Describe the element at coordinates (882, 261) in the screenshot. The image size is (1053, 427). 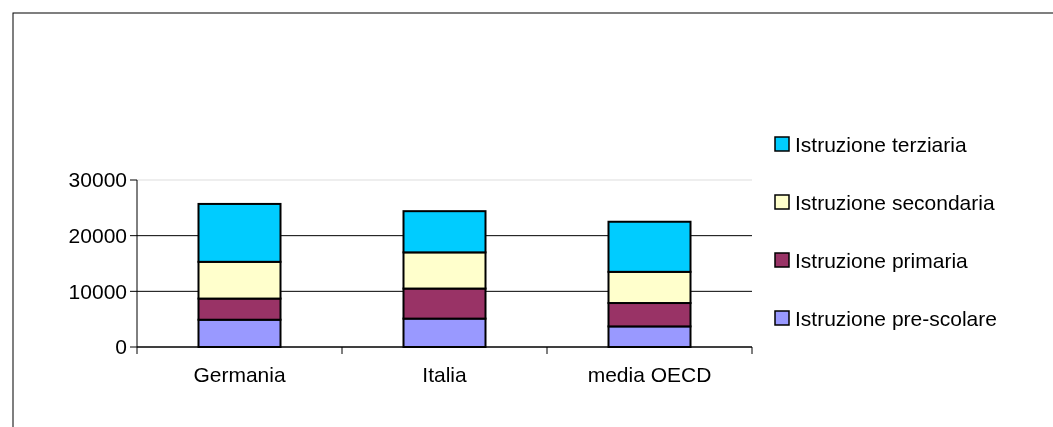
I see `legend-label: Istruzione primaria` at that location.